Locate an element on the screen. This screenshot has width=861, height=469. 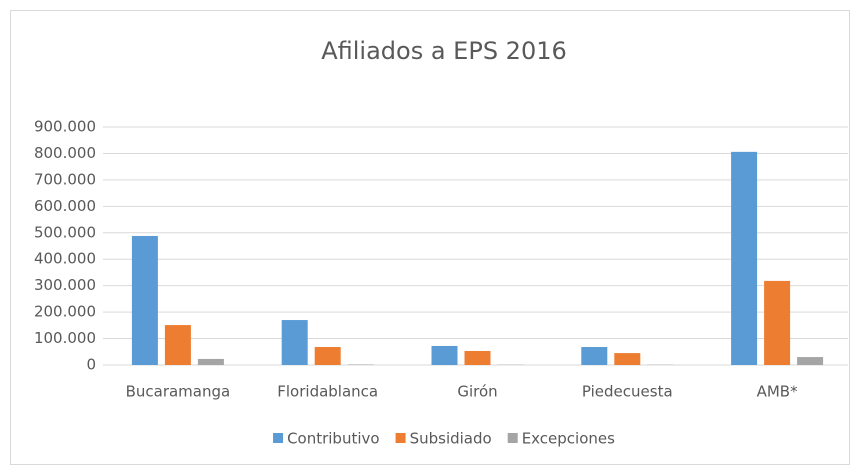
y-tick-label: 100.000 is located at coordinates (65, 338).